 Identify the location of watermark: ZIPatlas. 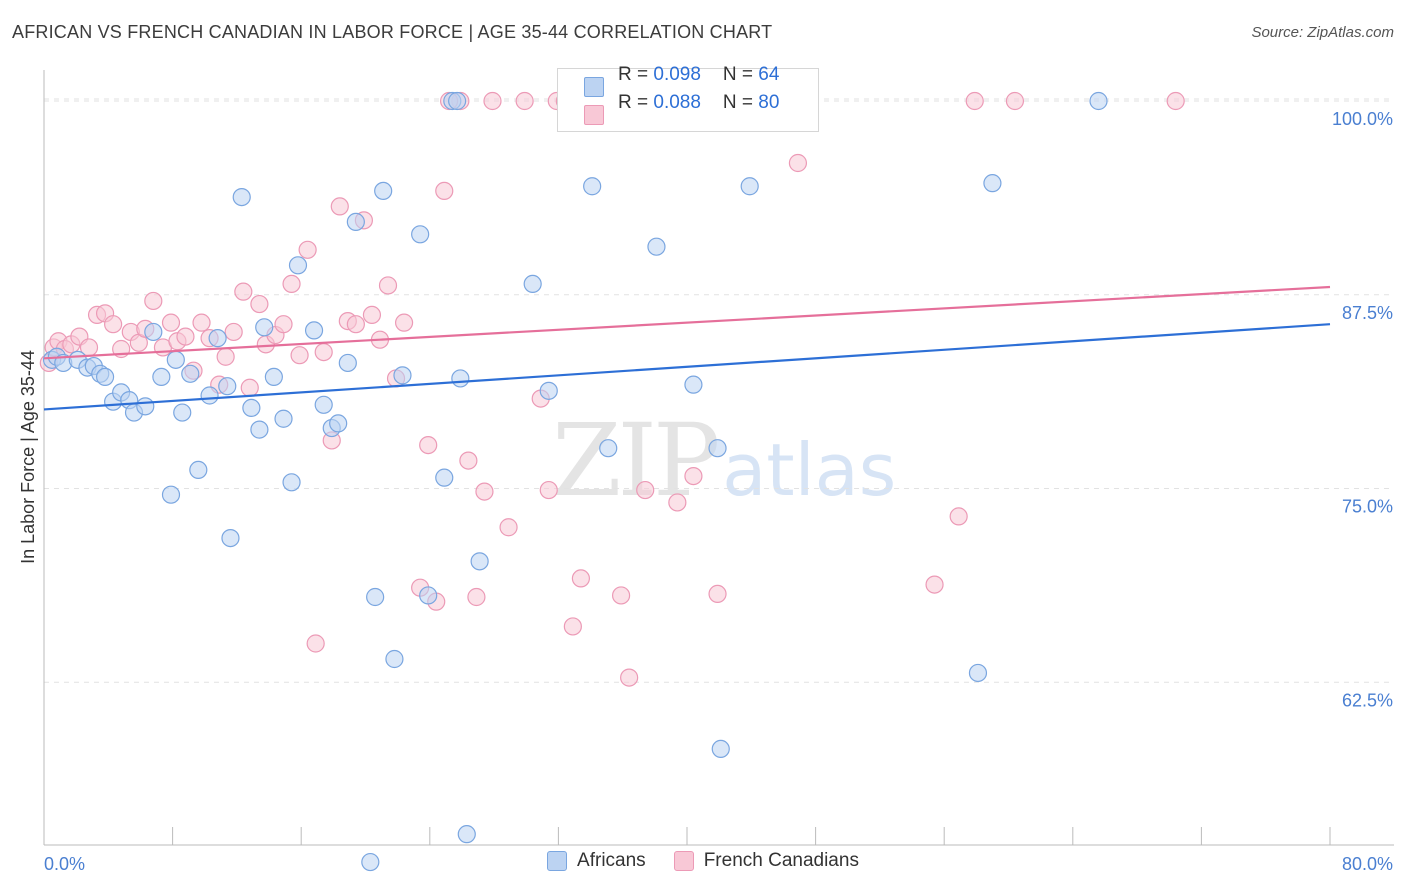
(724, 460).